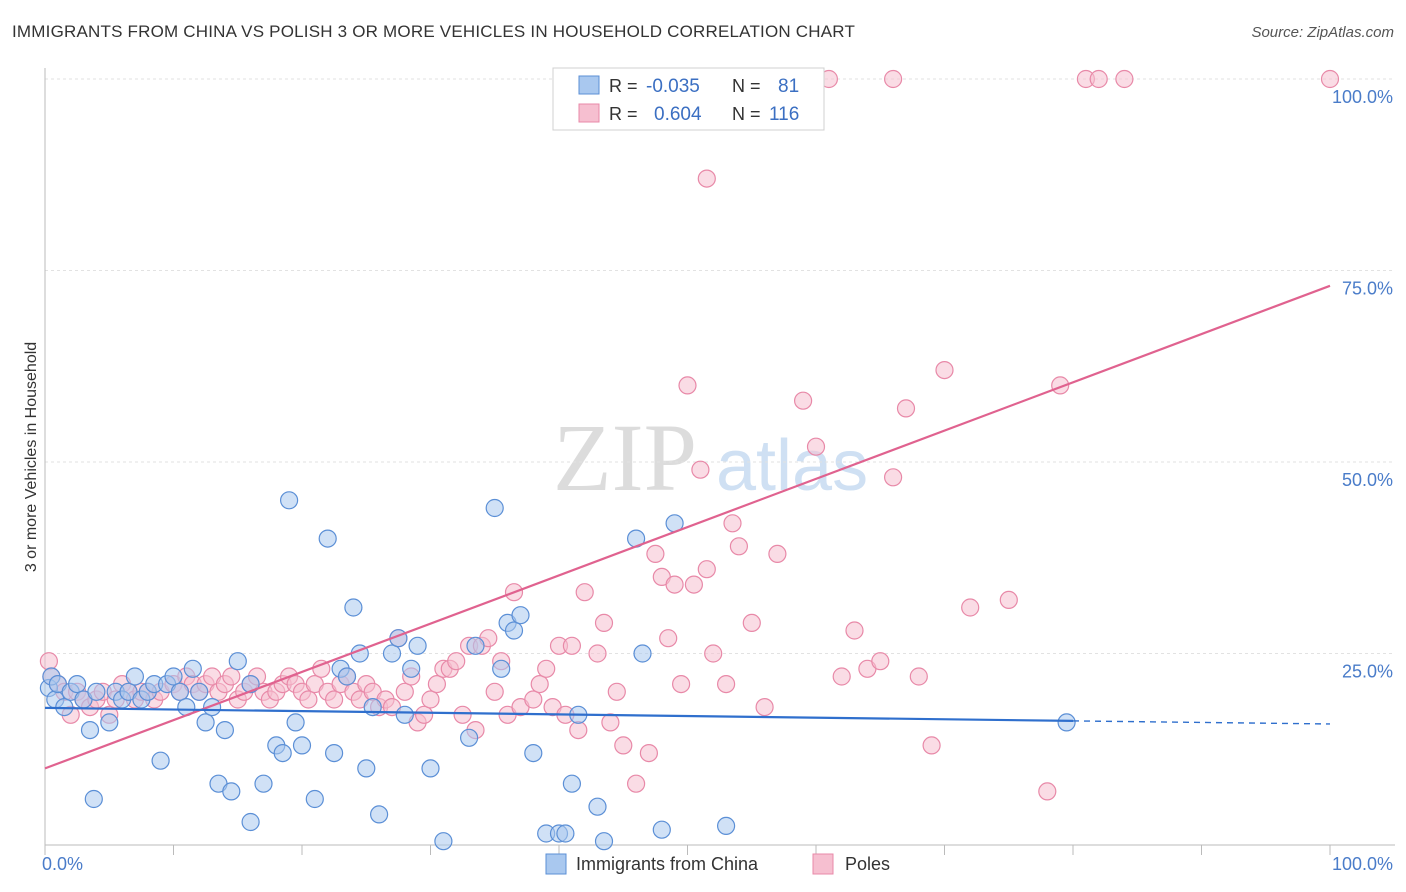  What do you see at coordinates (788, 86) in the screenshot?
I see `china-n-value: 81` at bounding box center [788, 86].